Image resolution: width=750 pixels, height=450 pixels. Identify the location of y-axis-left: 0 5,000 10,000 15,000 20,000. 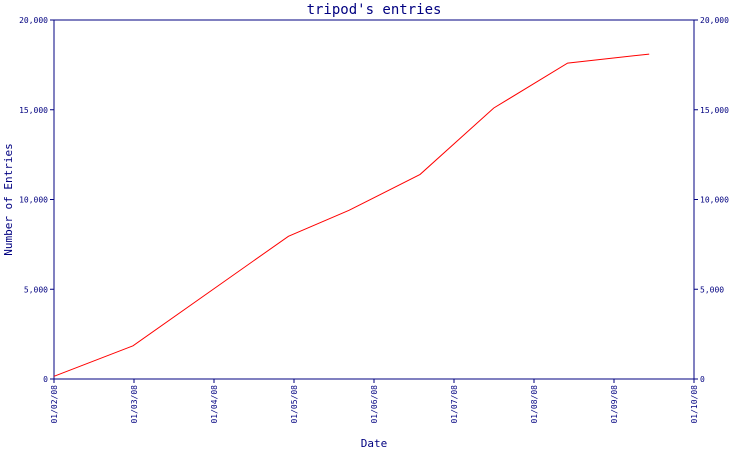
(36, 200).